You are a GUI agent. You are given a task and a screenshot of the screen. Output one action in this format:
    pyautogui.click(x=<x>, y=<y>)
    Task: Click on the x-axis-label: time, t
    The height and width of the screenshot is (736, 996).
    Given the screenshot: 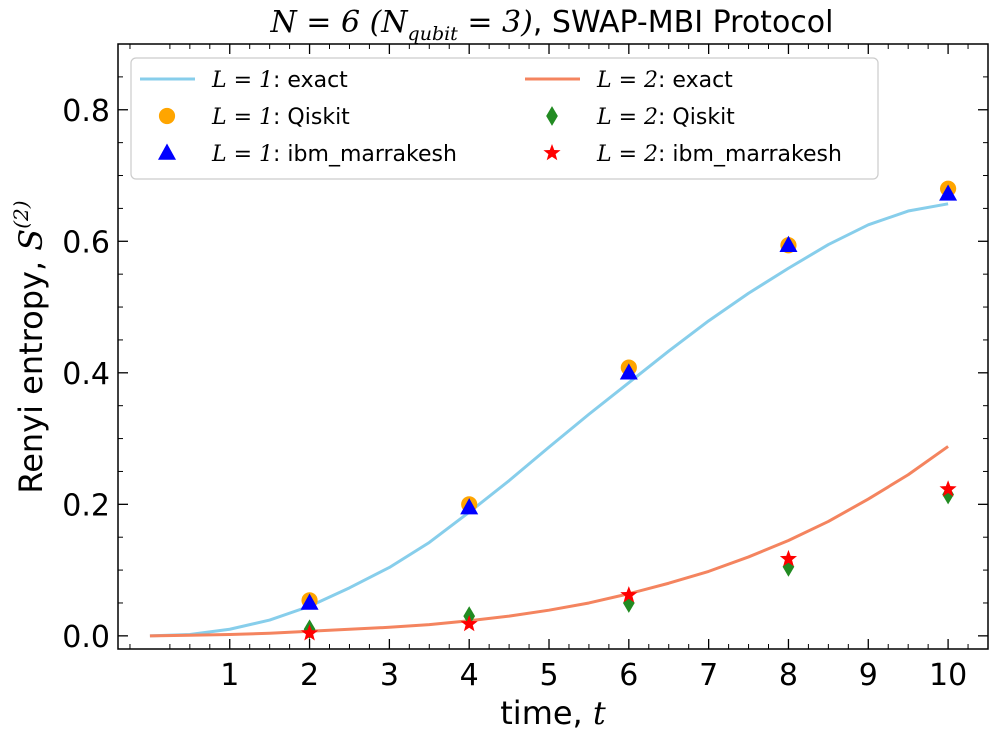 What is the action you would take?
    pyautogui.click(x=553, y=713)
    